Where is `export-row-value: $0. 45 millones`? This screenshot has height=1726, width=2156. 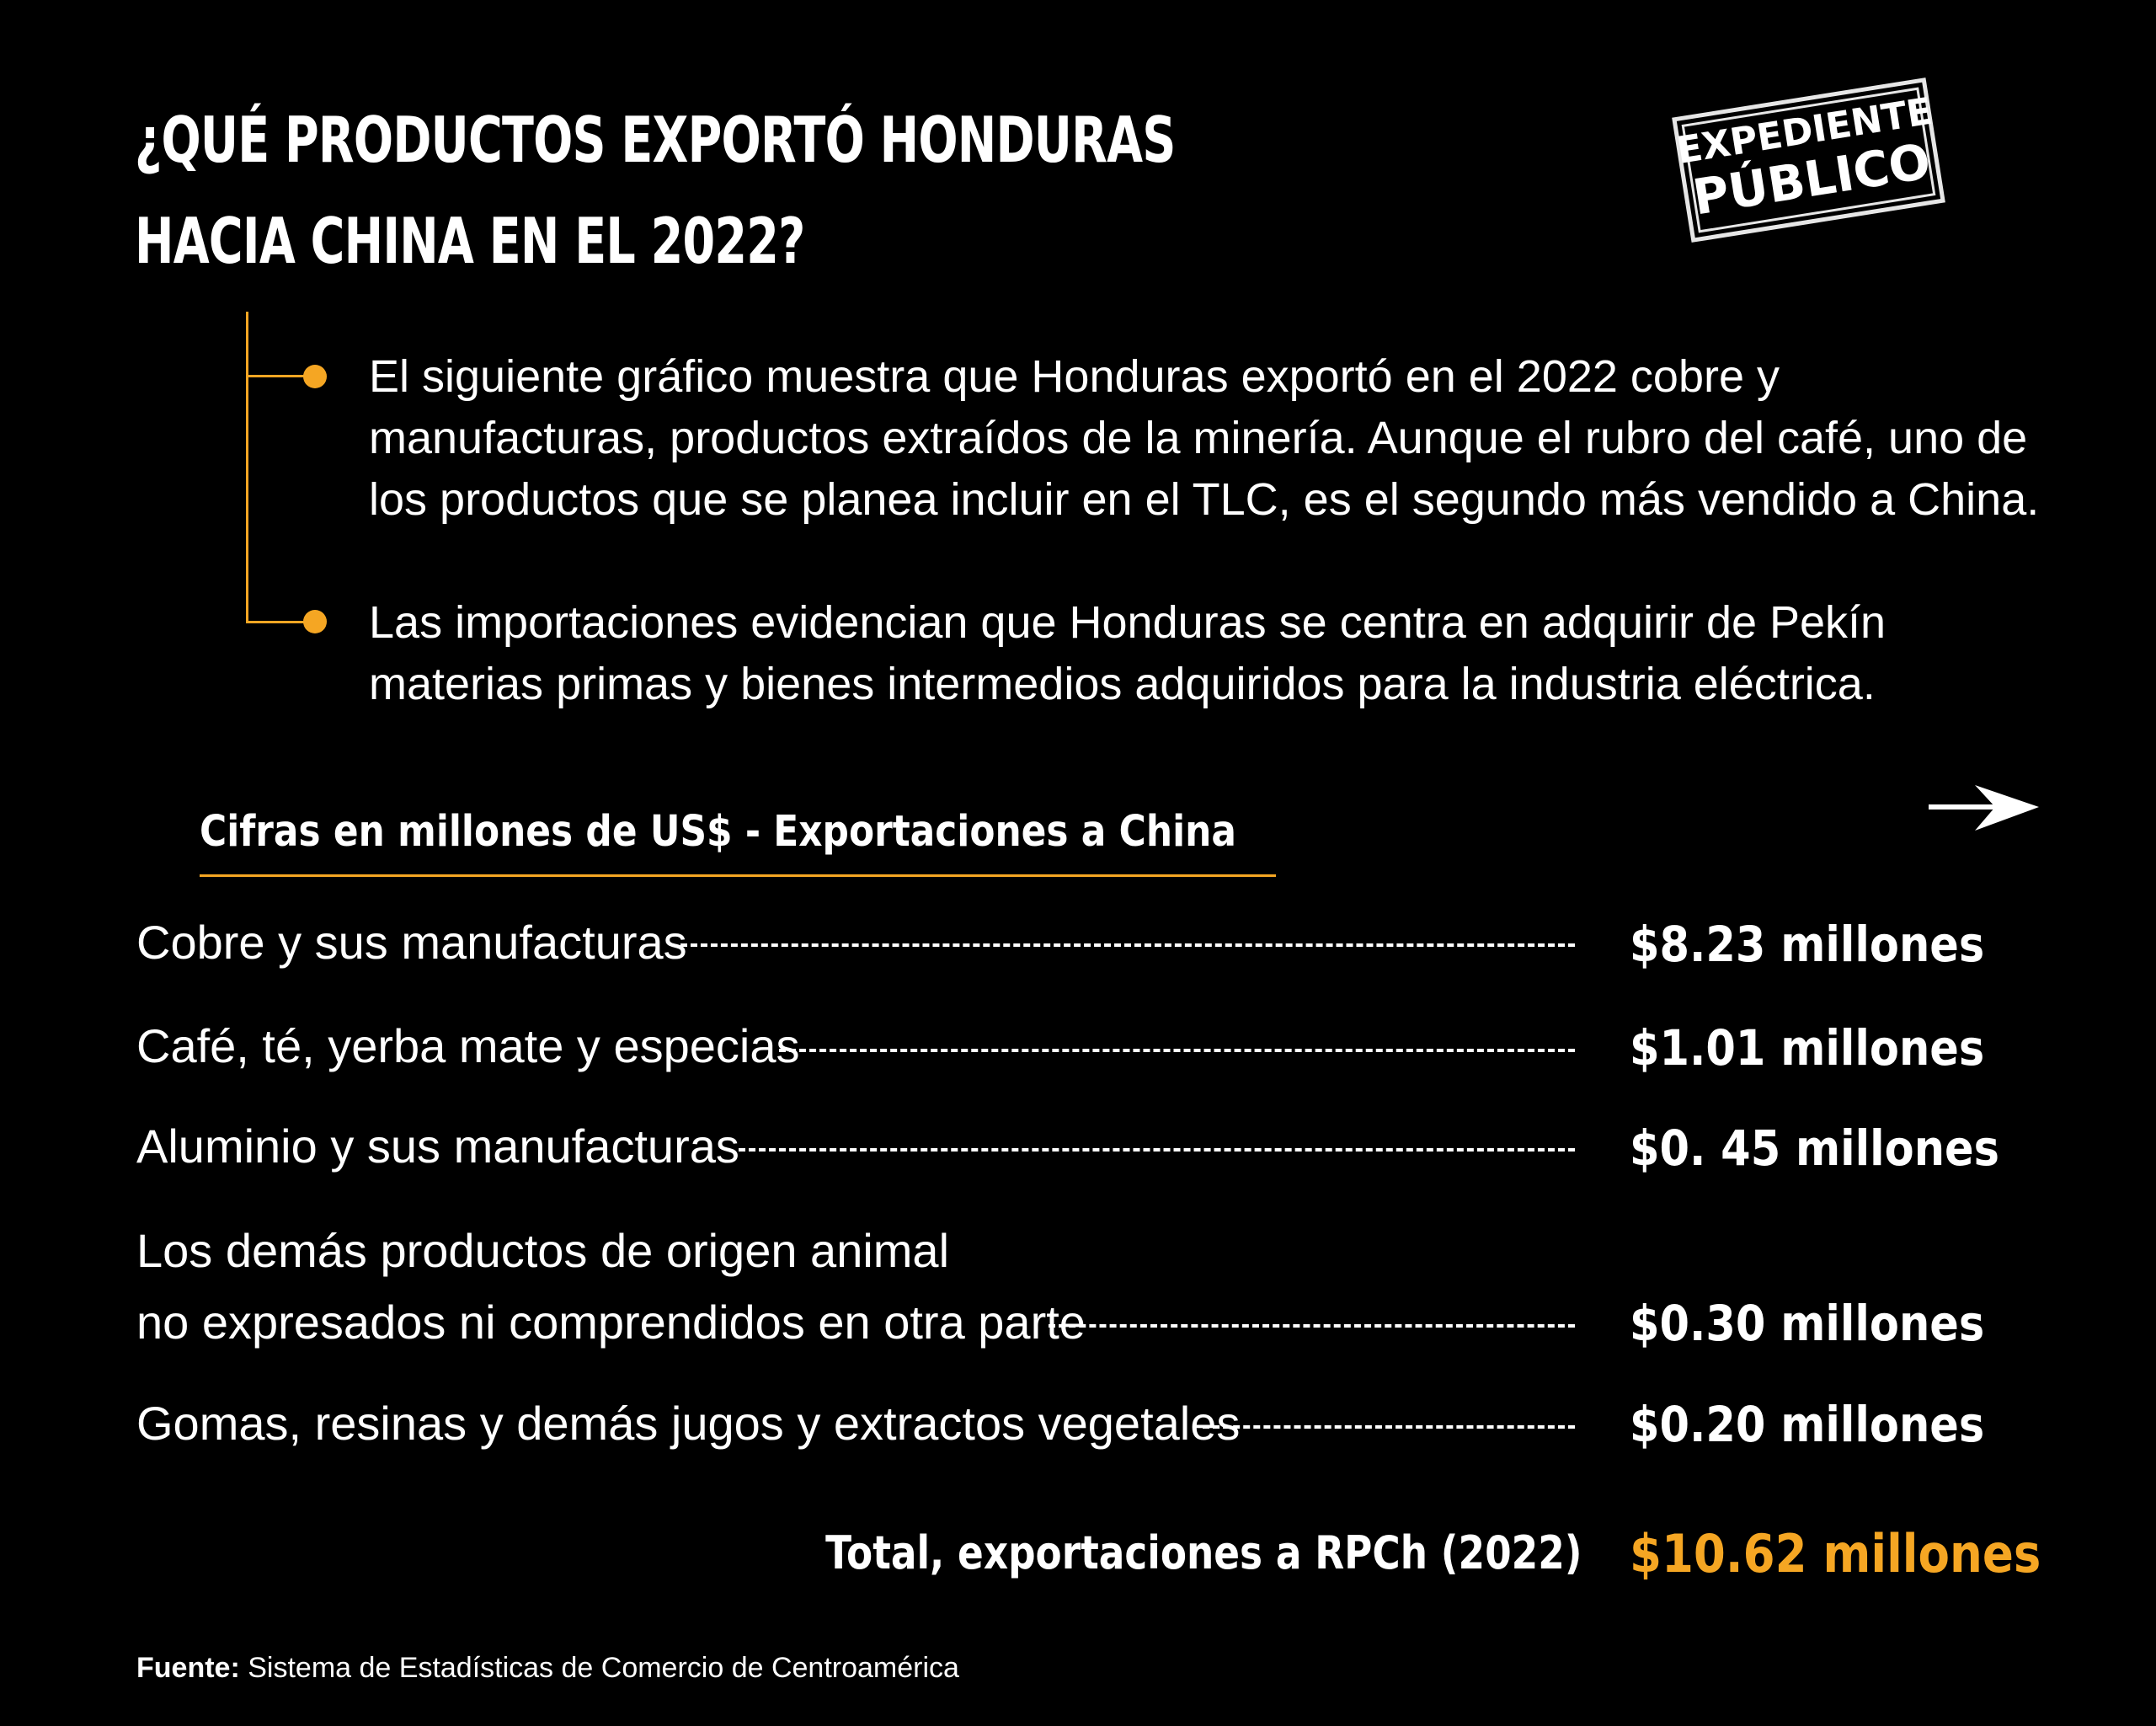 export-row-value: $0. 45 millones is located at coordinates (1815, 1148).